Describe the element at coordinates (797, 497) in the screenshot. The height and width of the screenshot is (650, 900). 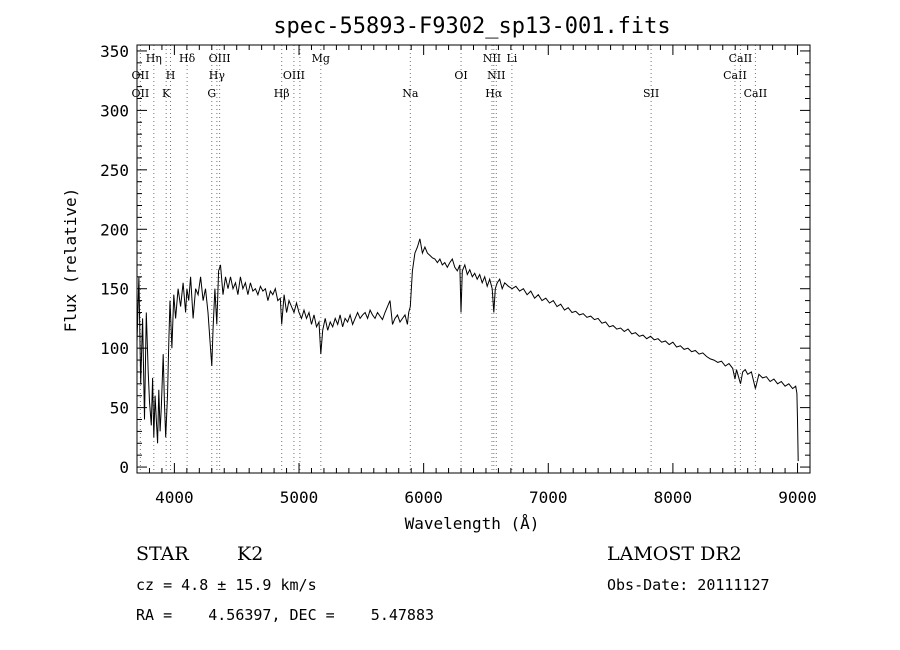
I see `x-tick-label: 9000` at that location.